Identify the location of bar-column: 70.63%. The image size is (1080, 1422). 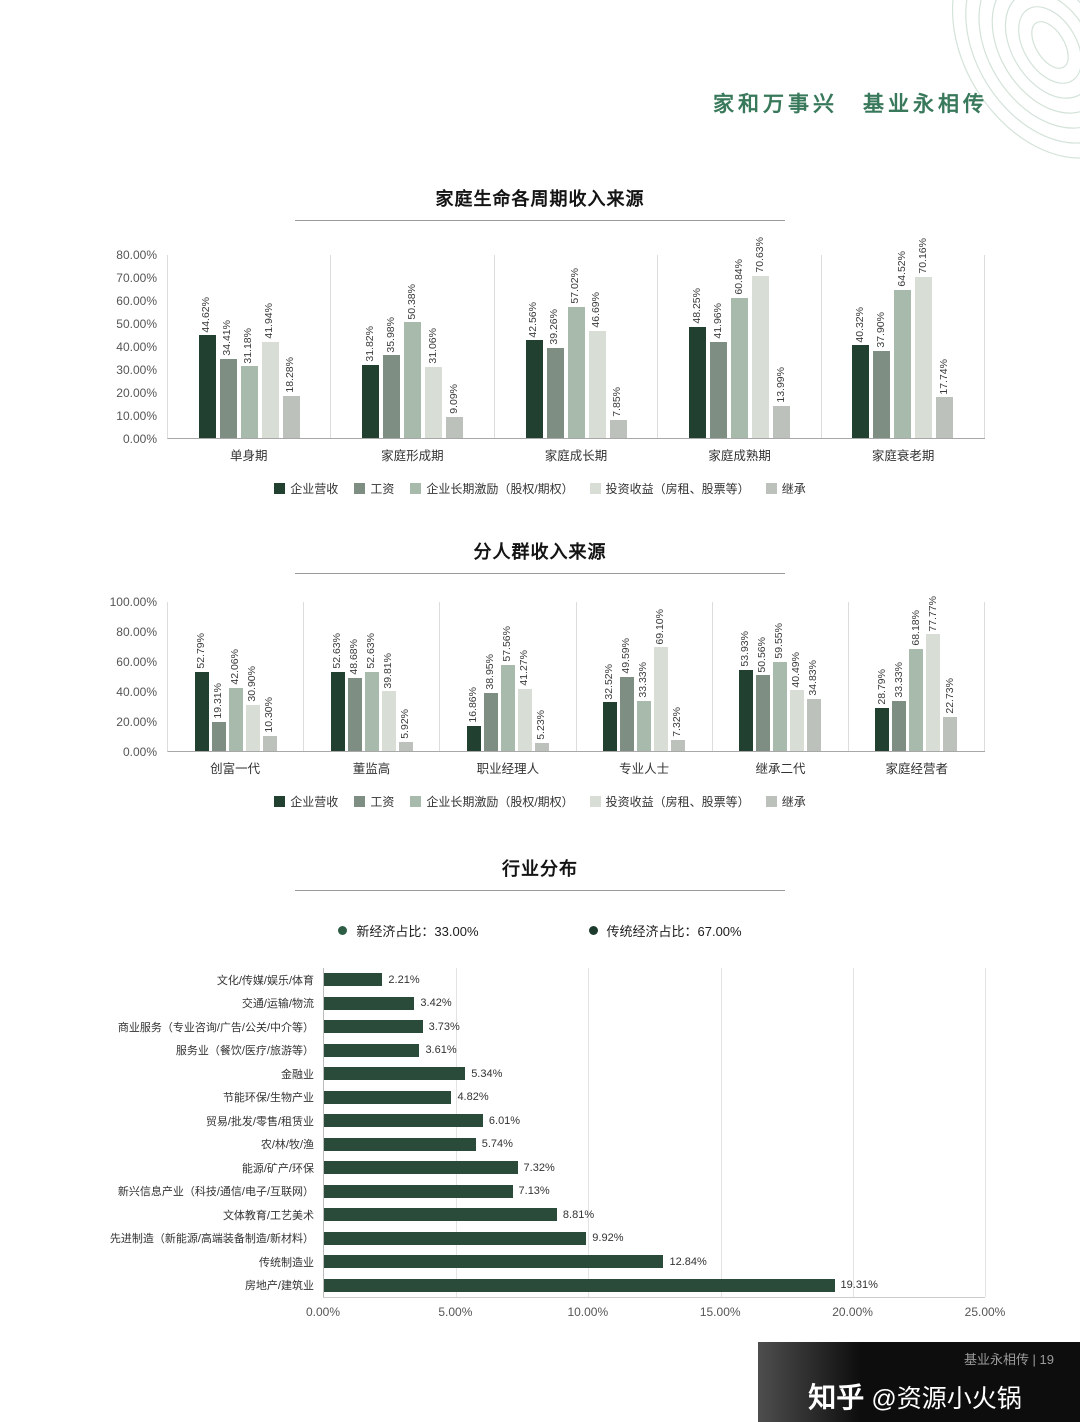
(760, 337).